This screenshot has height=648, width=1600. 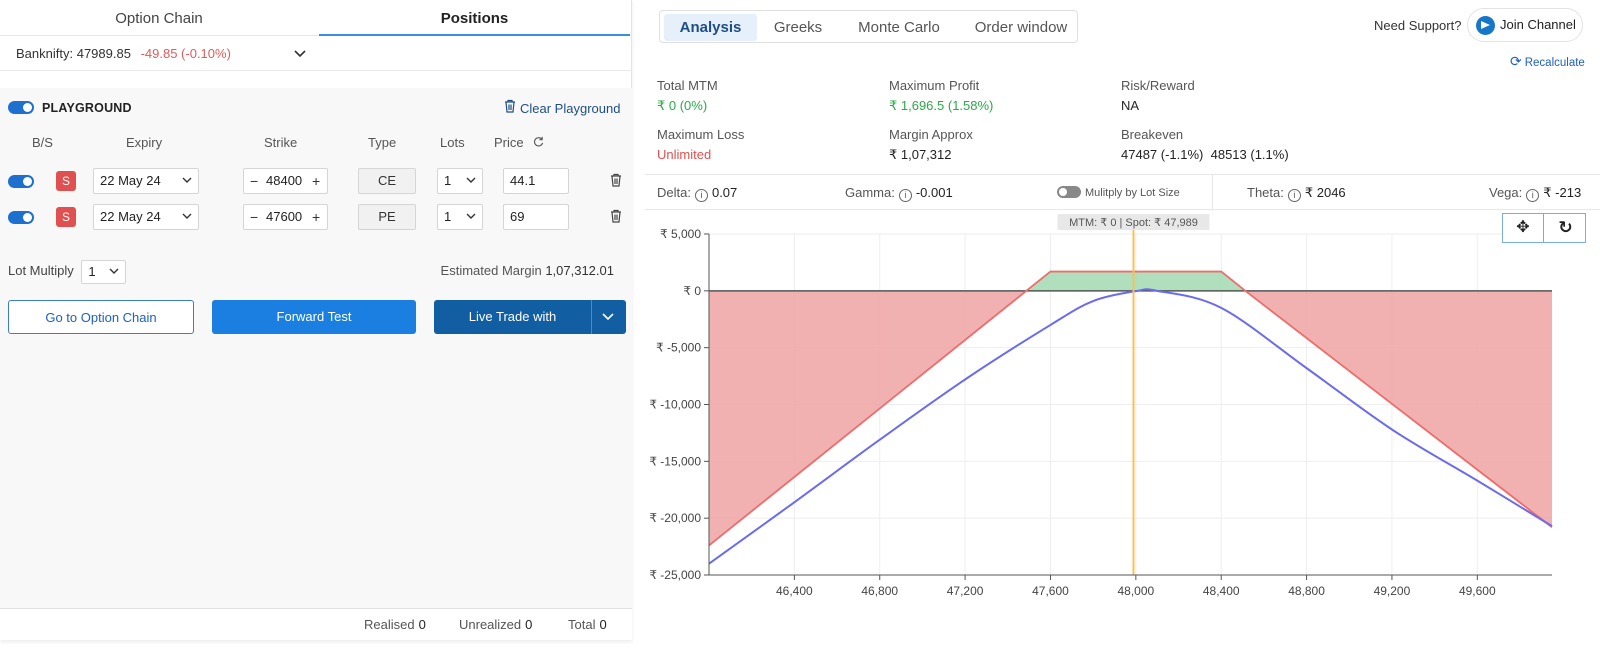 I want to click on breakeven-label: Breakeven, so click(x=1152, y=134).